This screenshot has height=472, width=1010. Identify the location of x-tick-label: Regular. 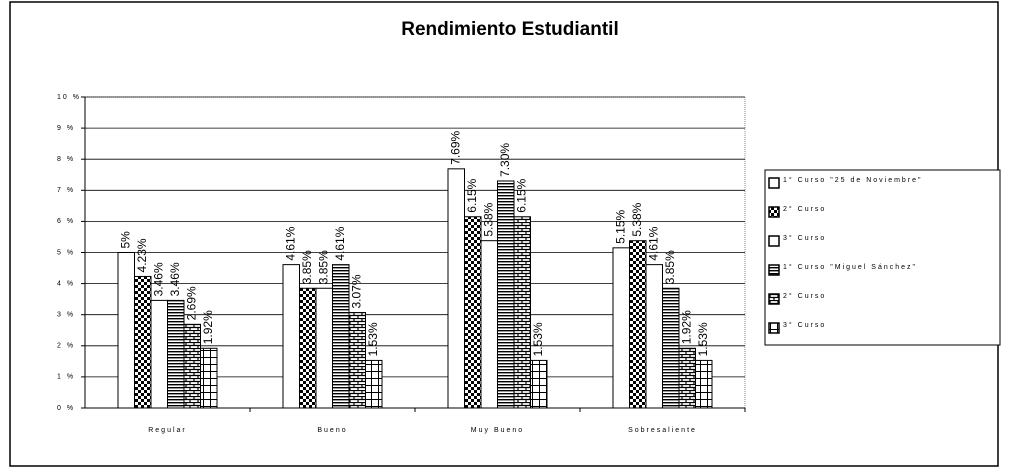
(167, 430).